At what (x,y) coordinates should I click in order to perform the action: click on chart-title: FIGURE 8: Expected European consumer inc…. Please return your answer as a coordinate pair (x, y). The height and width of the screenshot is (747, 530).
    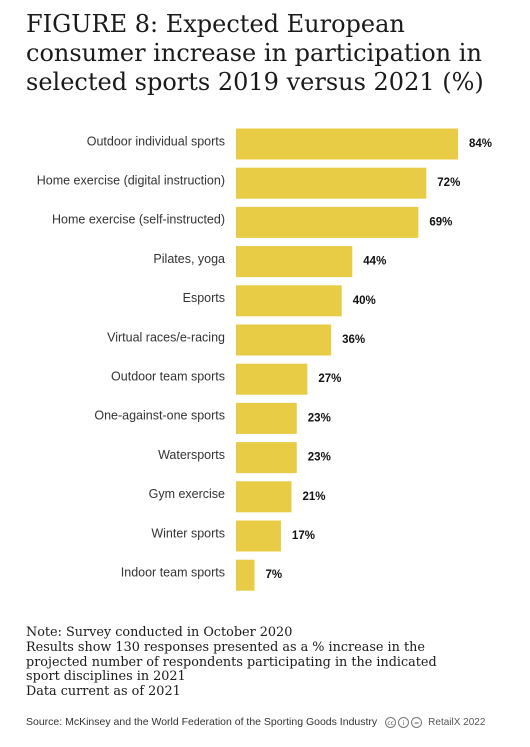
    Looking at the image, I should click on (255, 53).